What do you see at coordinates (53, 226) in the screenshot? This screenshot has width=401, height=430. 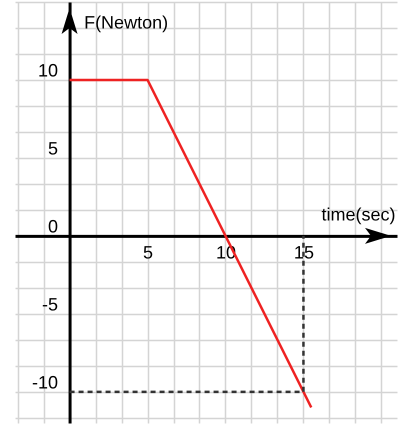 I see `y-tick-label: 0` at bounding box center [53, 226].